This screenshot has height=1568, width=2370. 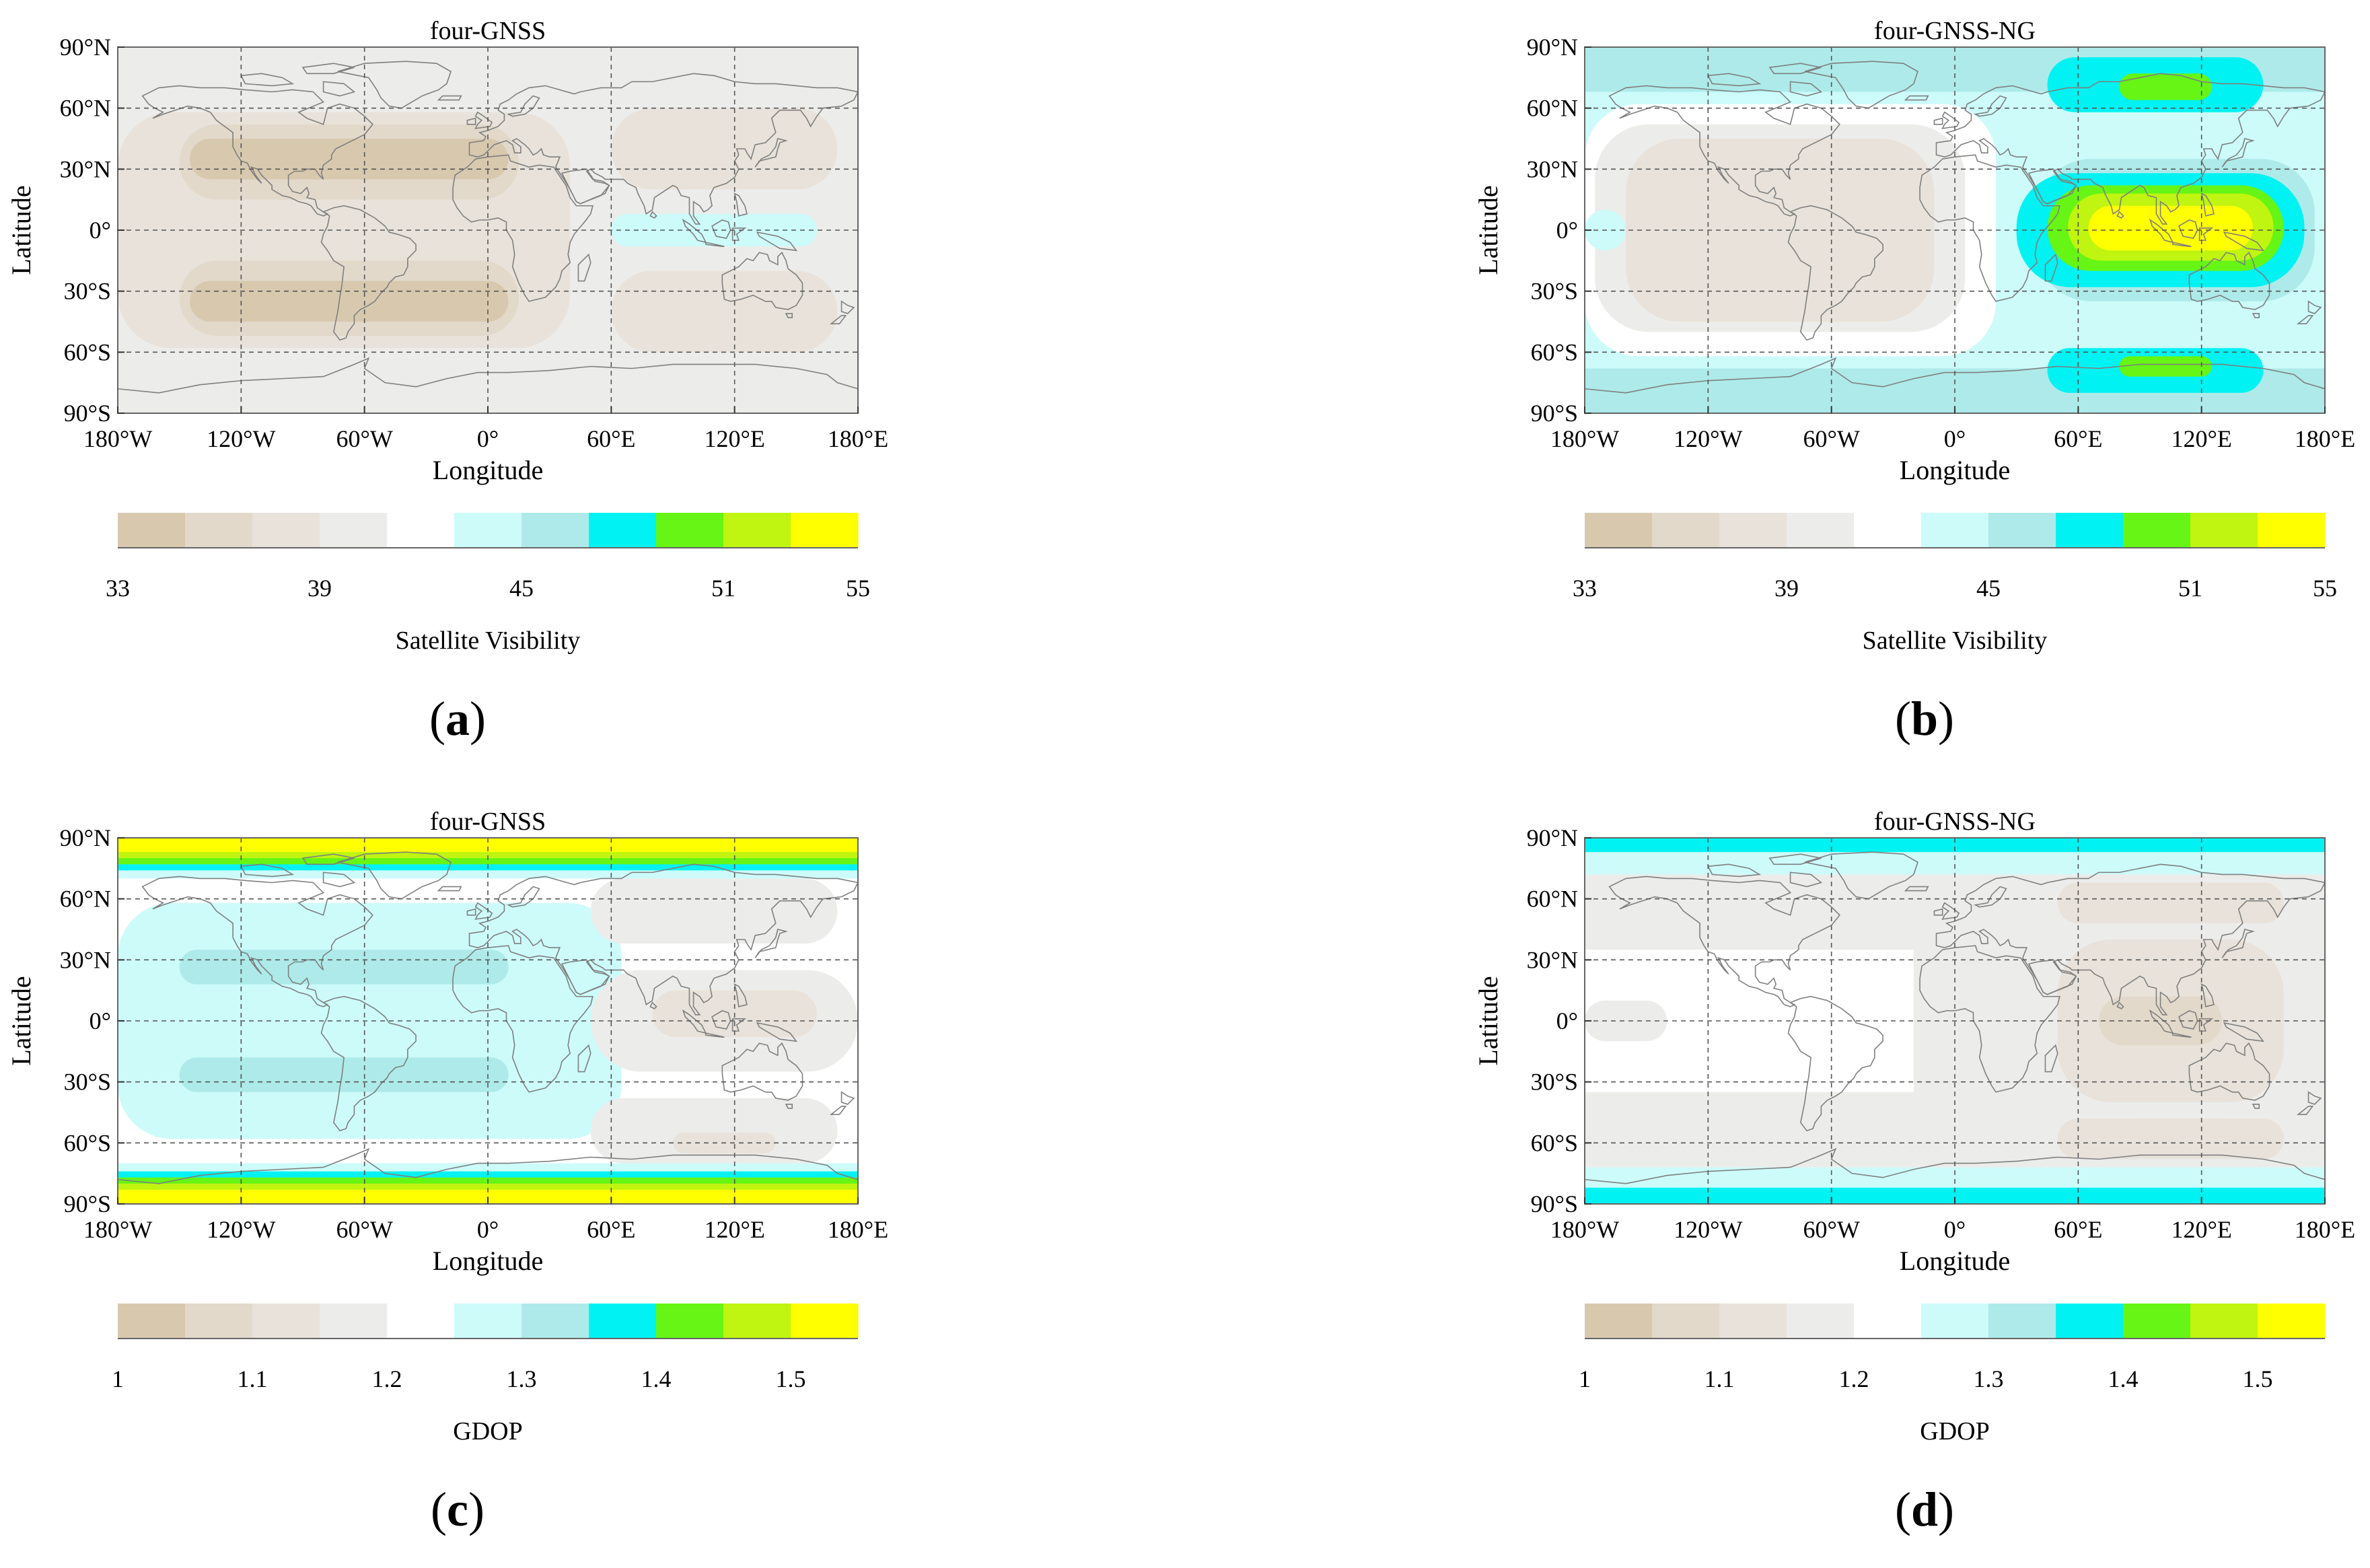 What do you see at coordinates (1955, 31) in the screenshot?
I see `chart-title: four-GNSS-NG` at bounding box center [1955, 31].